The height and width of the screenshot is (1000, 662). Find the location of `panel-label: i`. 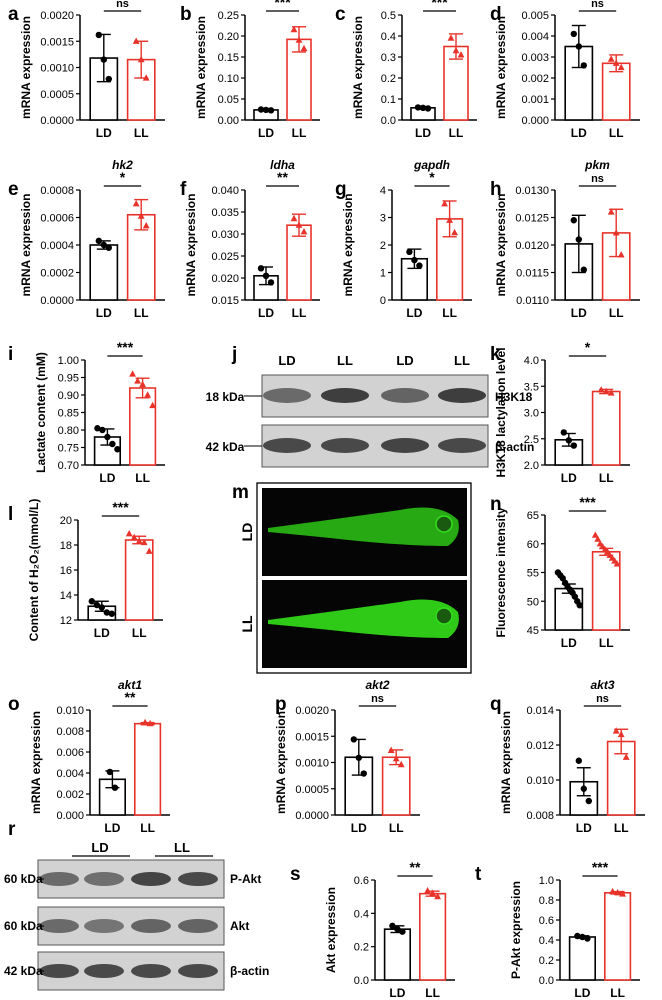

panel-label: i is located at coordinates (10, 354).